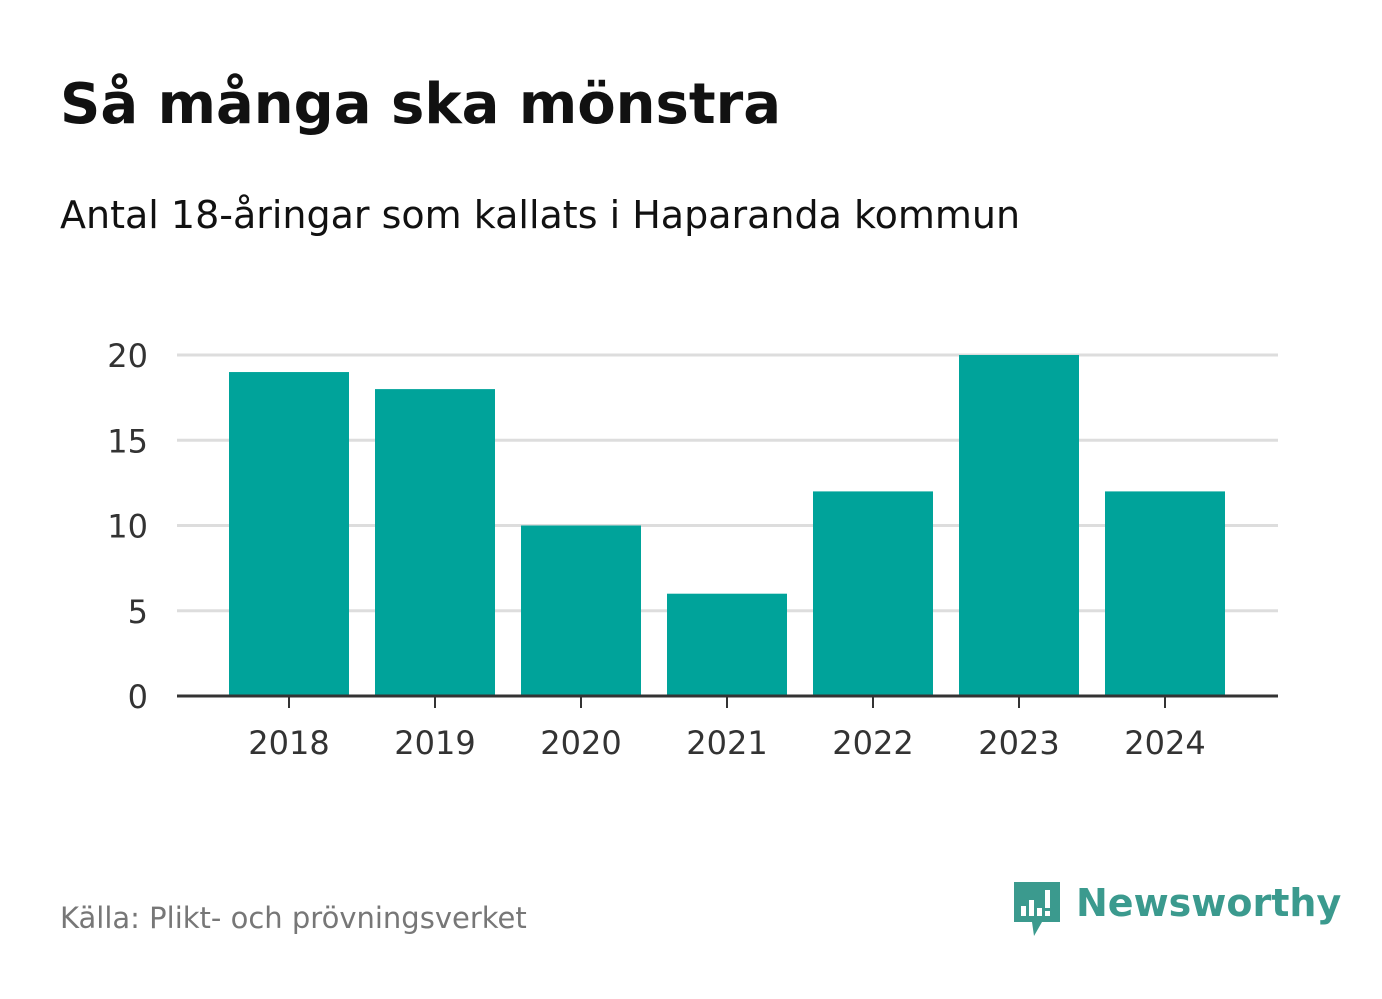  What do you see at coordinates (1018, 743) in the screenshot?
I see `x-tick-label: 2023` at bounding box center [1018, 743].